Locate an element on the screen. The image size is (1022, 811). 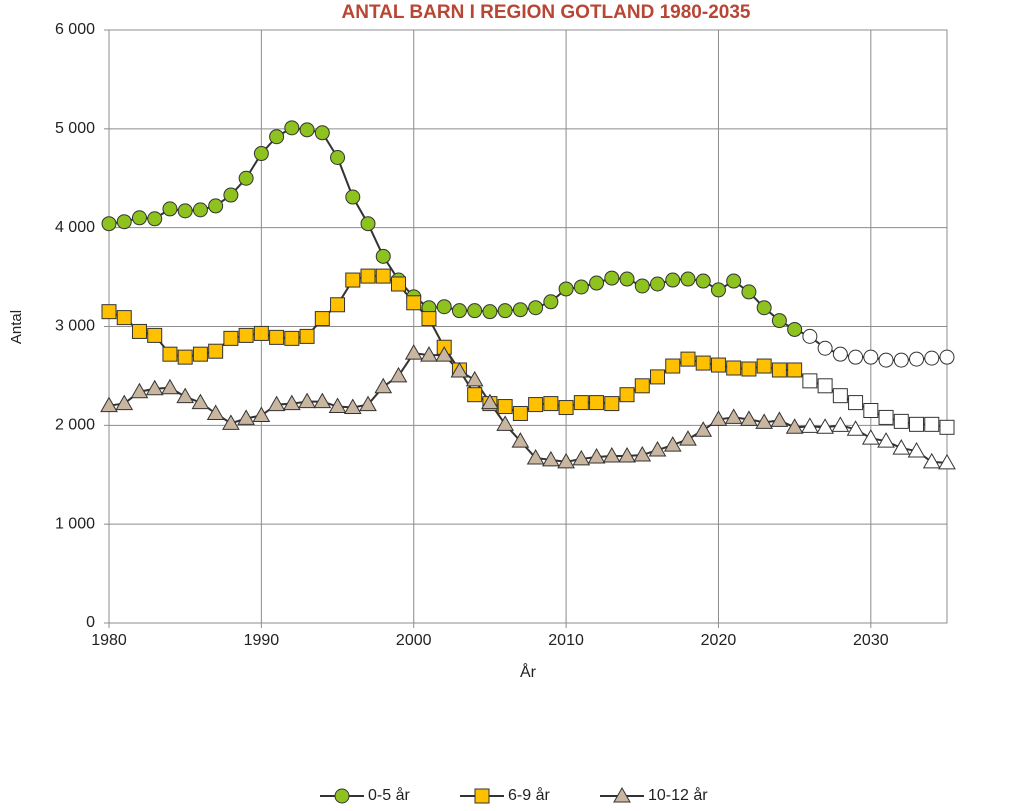
x-axis-label: År is located at coordinates (528, 671).